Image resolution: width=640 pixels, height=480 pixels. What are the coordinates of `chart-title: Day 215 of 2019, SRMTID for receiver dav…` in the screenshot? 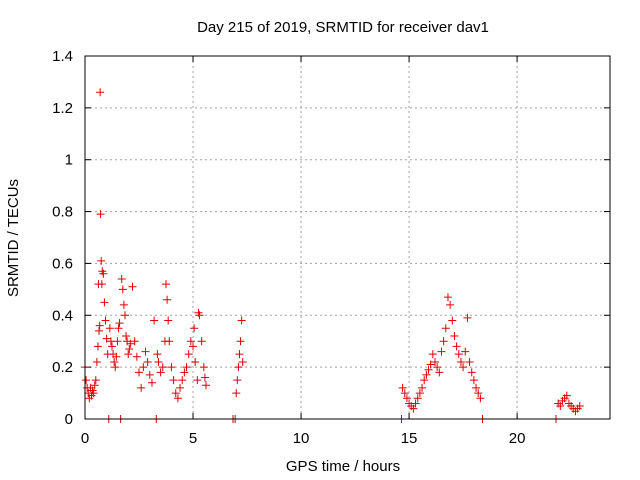 It's located at (343, 27).